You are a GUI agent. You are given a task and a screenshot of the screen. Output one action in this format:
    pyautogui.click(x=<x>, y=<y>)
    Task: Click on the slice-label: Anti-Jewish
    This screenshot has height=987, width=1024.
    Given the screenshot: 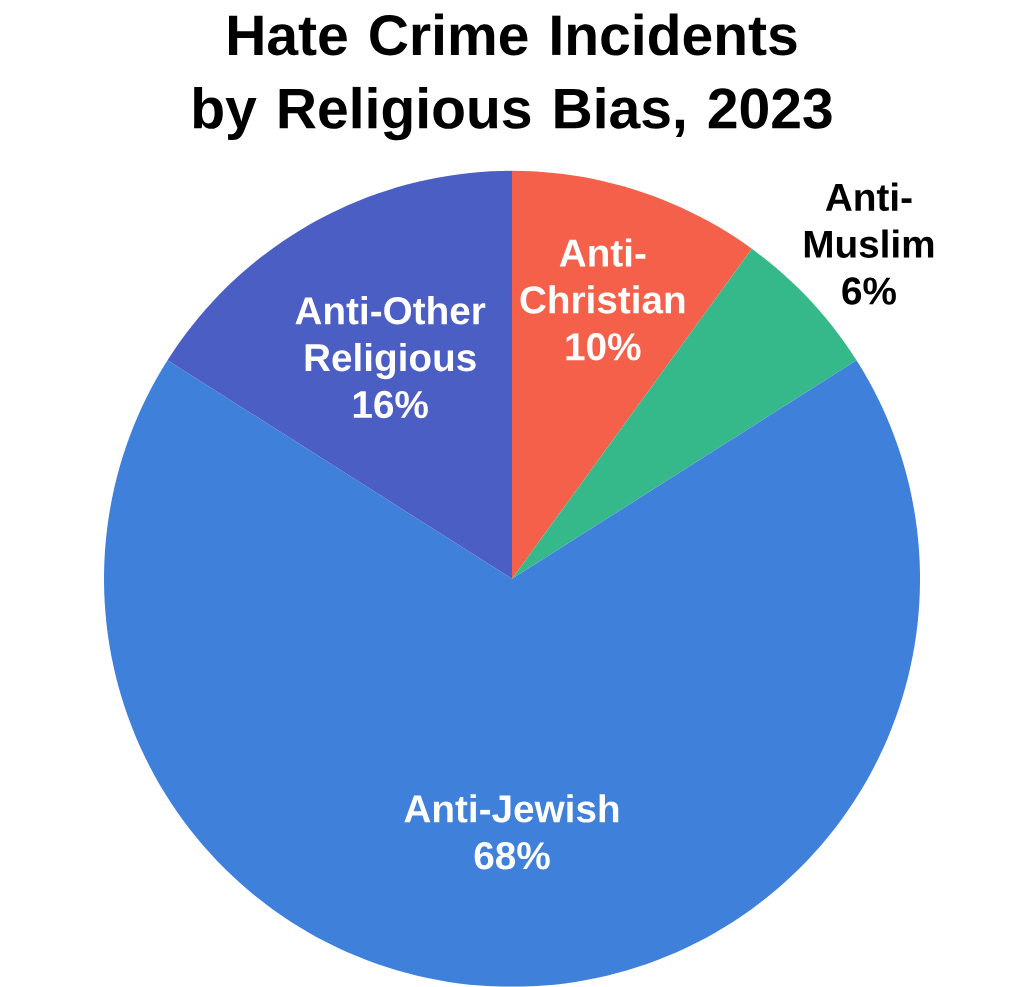 What is the action you would take?
    pyautogui.click(x=511, y=808)
    